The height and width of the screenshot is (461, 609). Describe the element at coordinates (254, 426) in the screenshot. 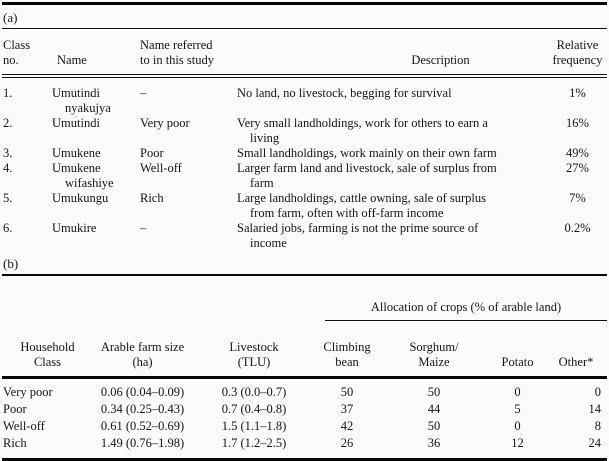

I see `cell-livestock: 1.5 (1.1–1.8)` at that location.